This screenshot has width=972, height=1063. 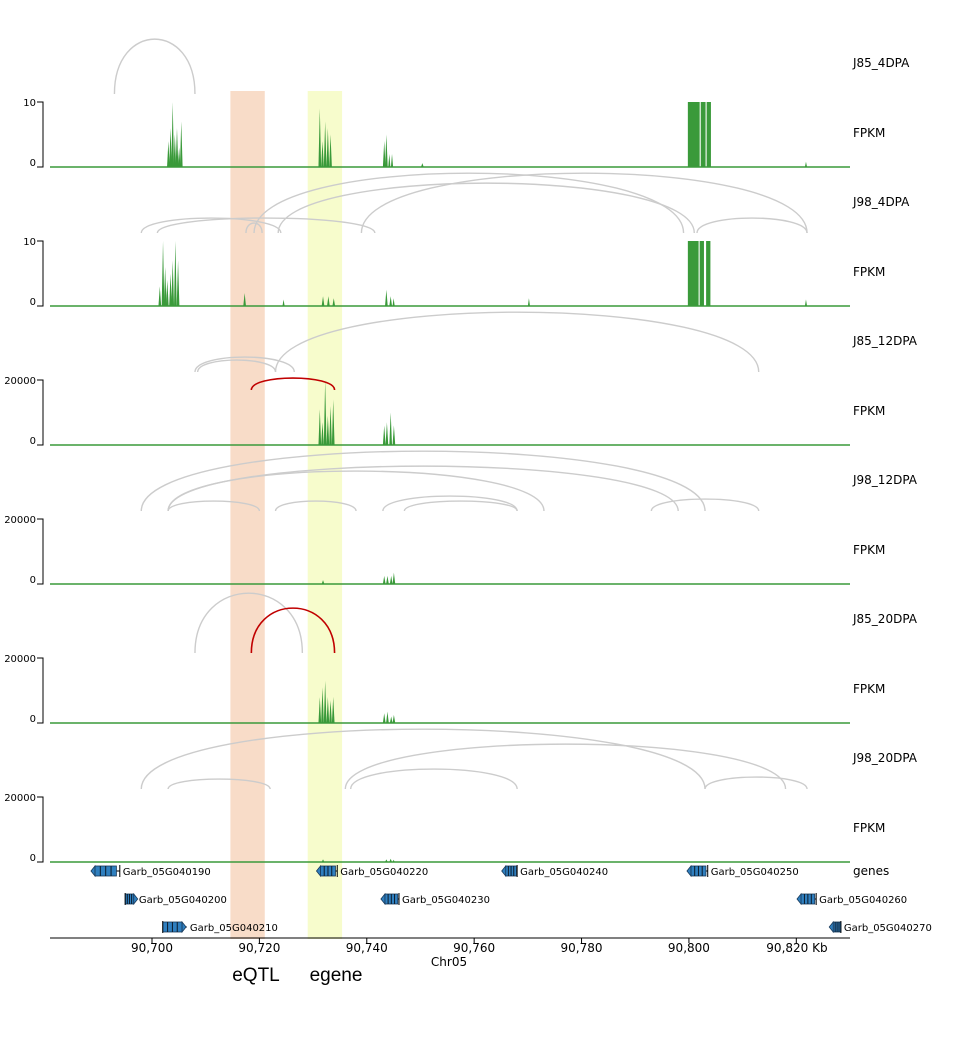 I want to click on track-j85_4dpa: J85_4DPA FPKM 10 0, so click(x=466, y=103).